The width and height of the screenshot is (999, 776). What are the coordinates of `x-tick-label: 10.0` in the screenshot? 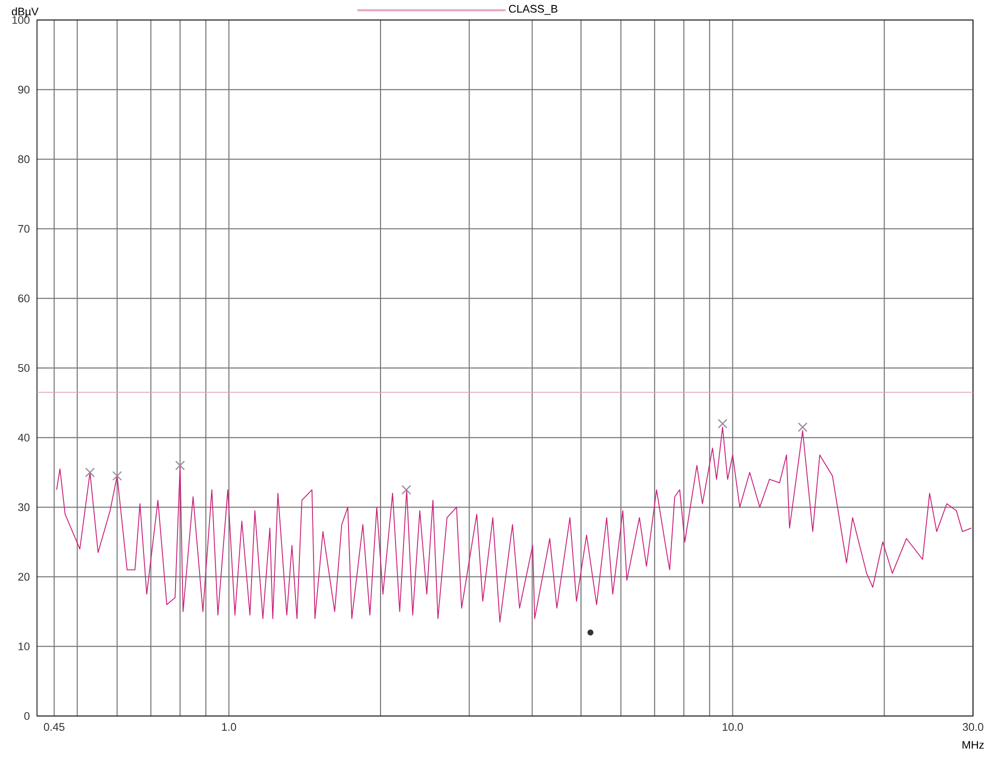 It's located at (732, 727).